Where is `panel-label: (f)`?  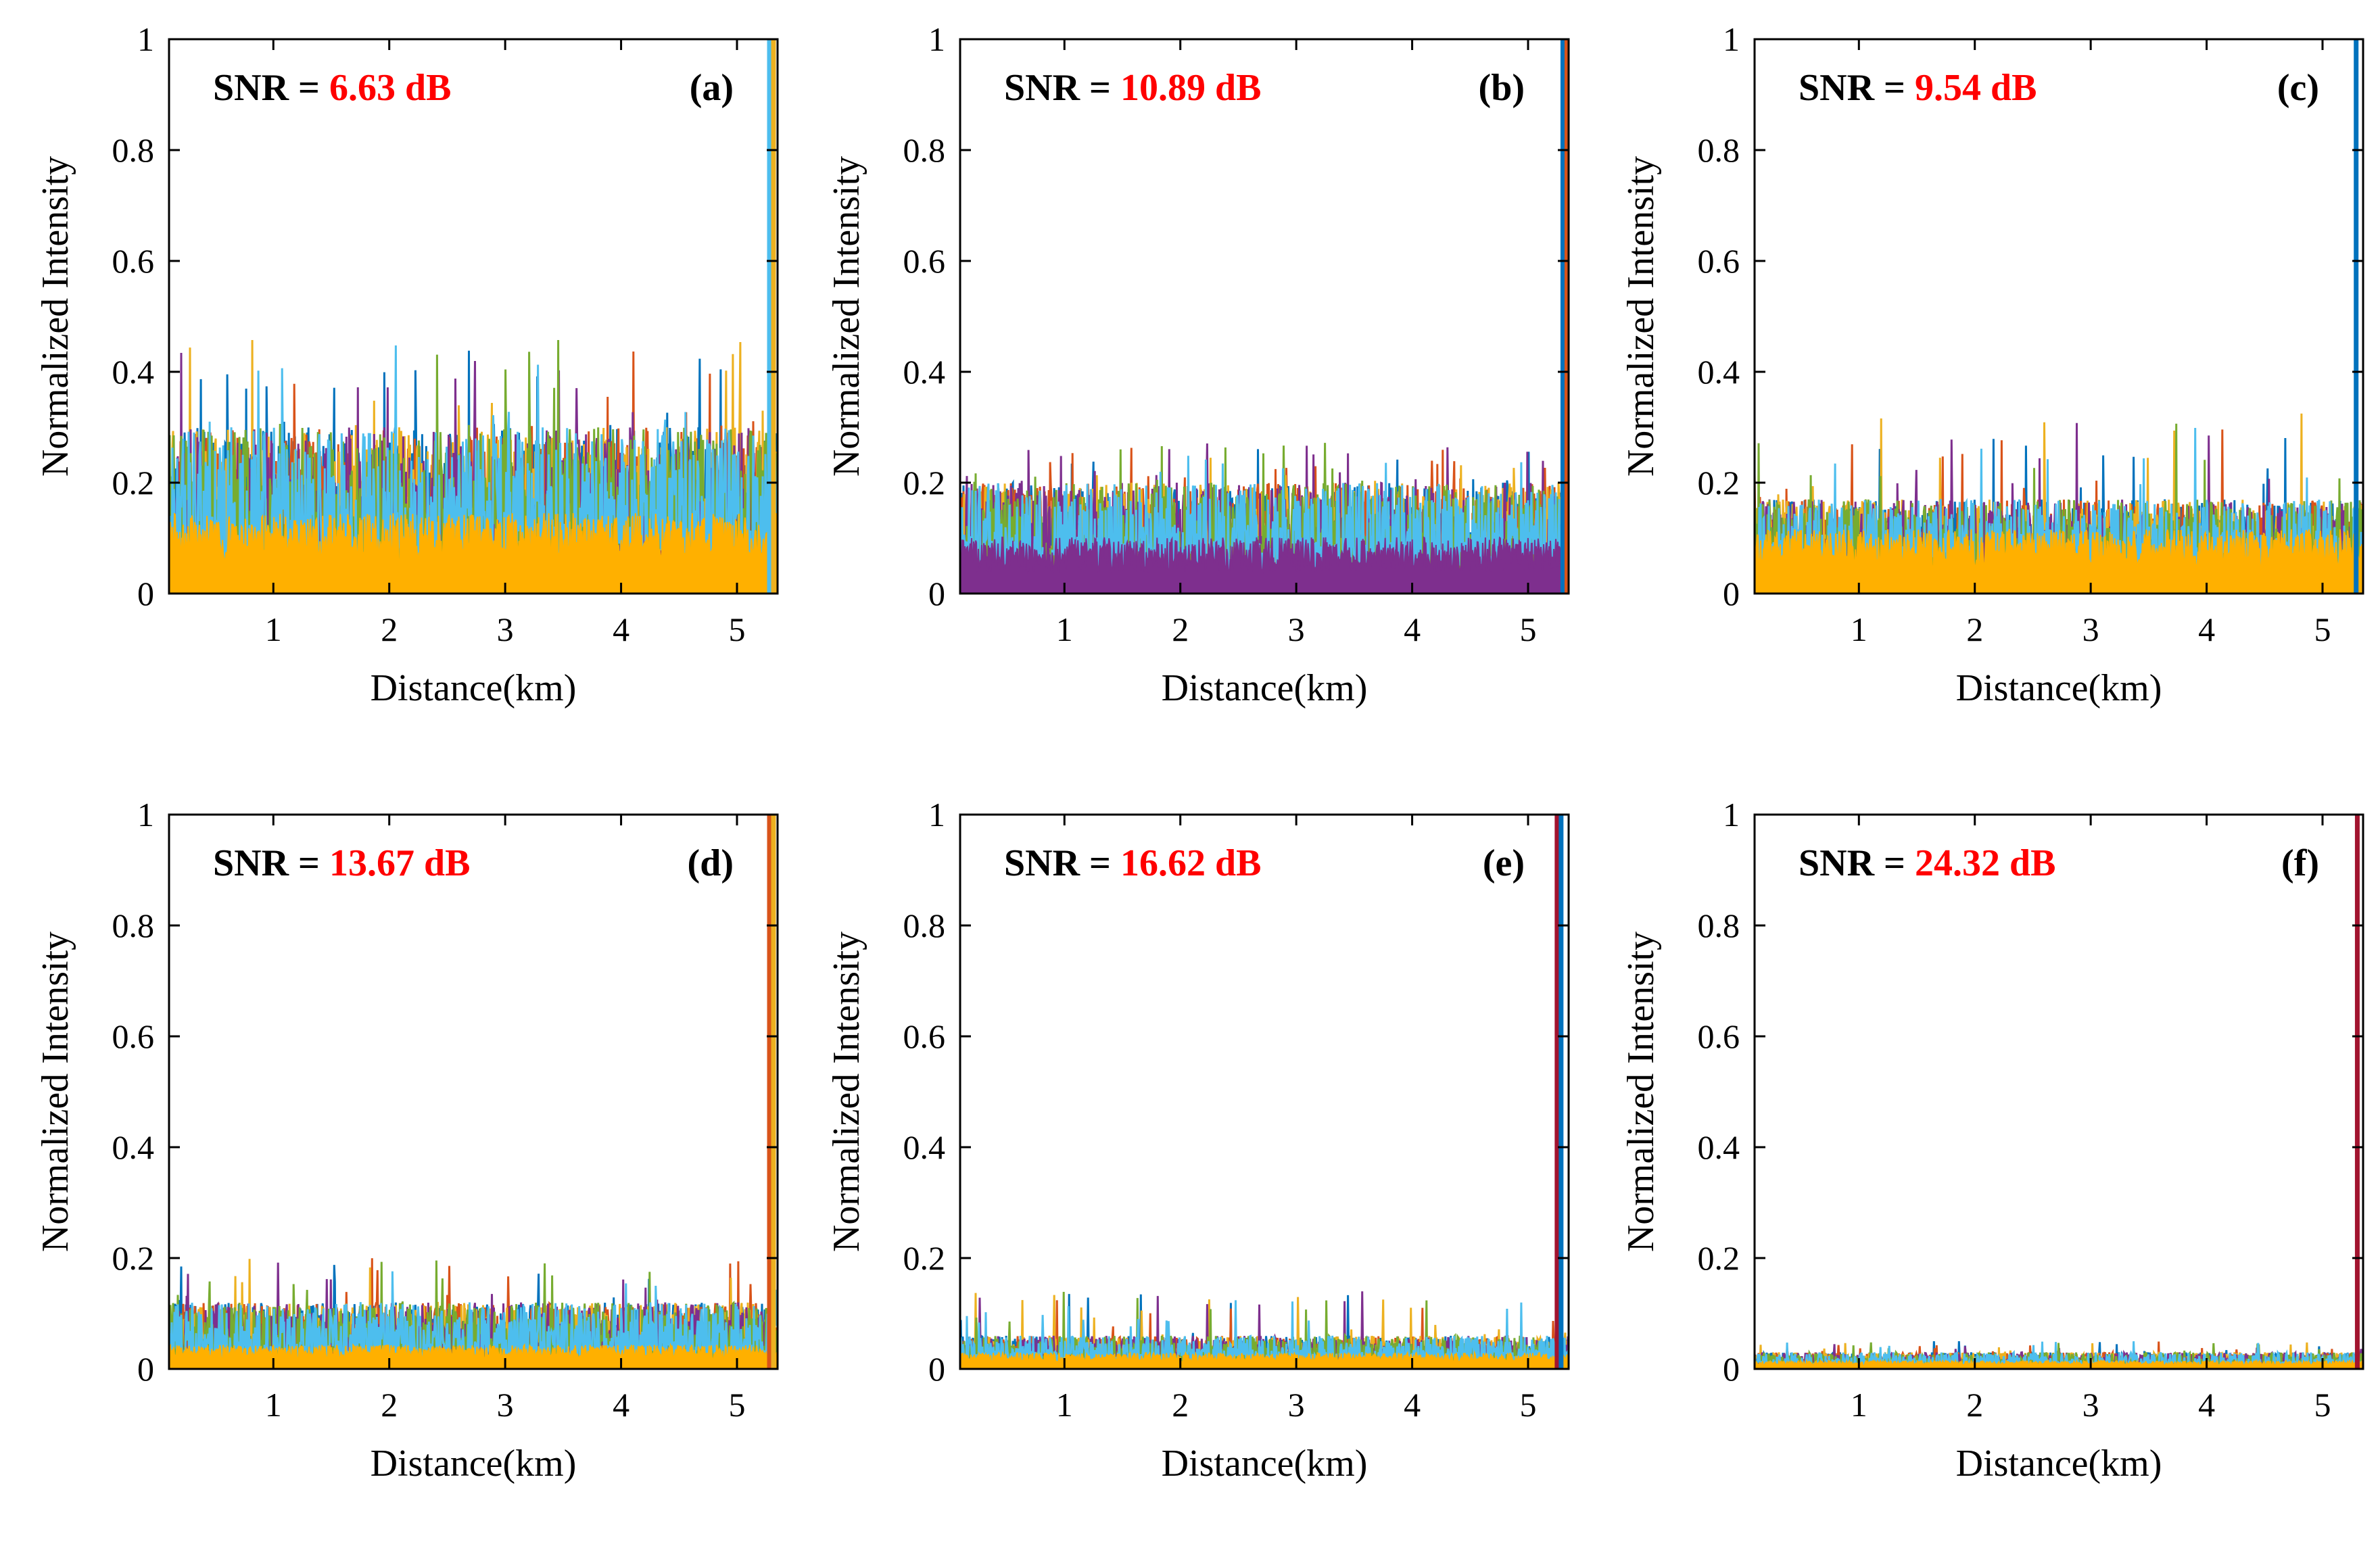 panel-label: (f) is located at coordinates (2300, 863).